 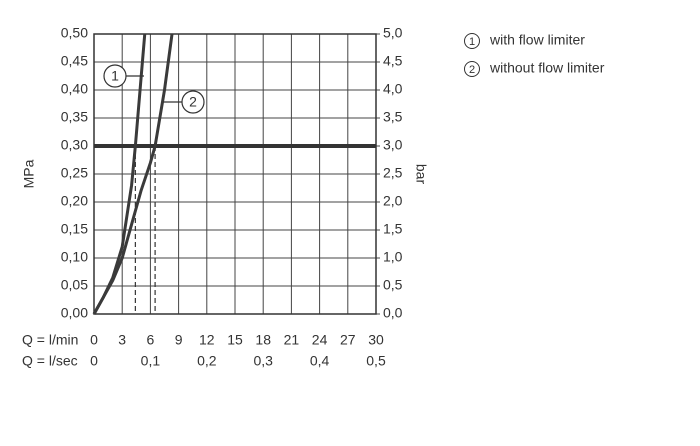 I want to click on y2-tick-label: 0,5, so click(x=393, y=285).